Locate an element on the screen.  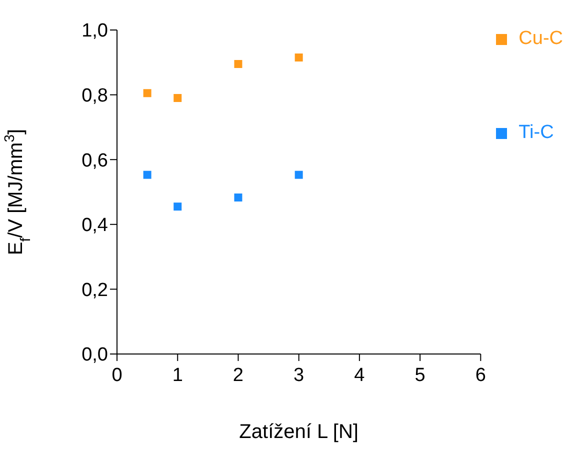
y-tick-label: 0,8 is located at coordinates (95, 96).